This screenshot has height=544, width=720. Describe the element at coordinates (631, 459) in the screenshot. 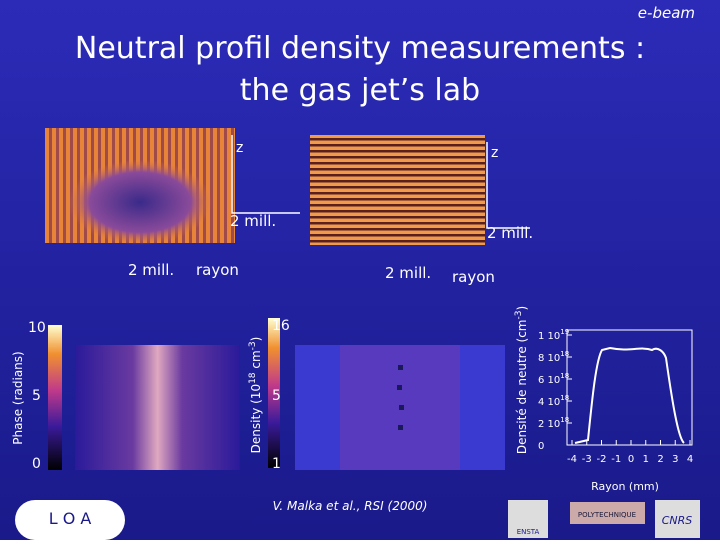

I see `x-tick-label: 0` at that location.